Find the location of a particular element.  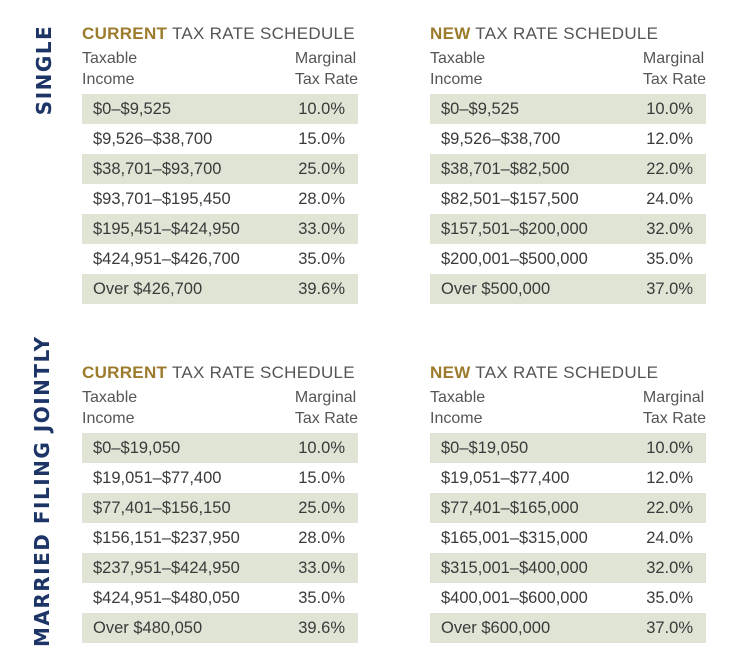

table-row: $38,701–$82,500 22.0% is located at coordinates (568, 169).